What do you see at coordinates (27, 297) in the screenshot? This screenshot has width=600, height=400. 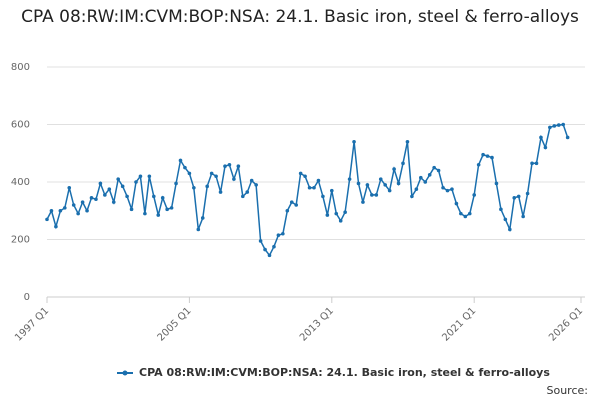 I see `y-tick-label: 0` at bounding box center [27, 297].